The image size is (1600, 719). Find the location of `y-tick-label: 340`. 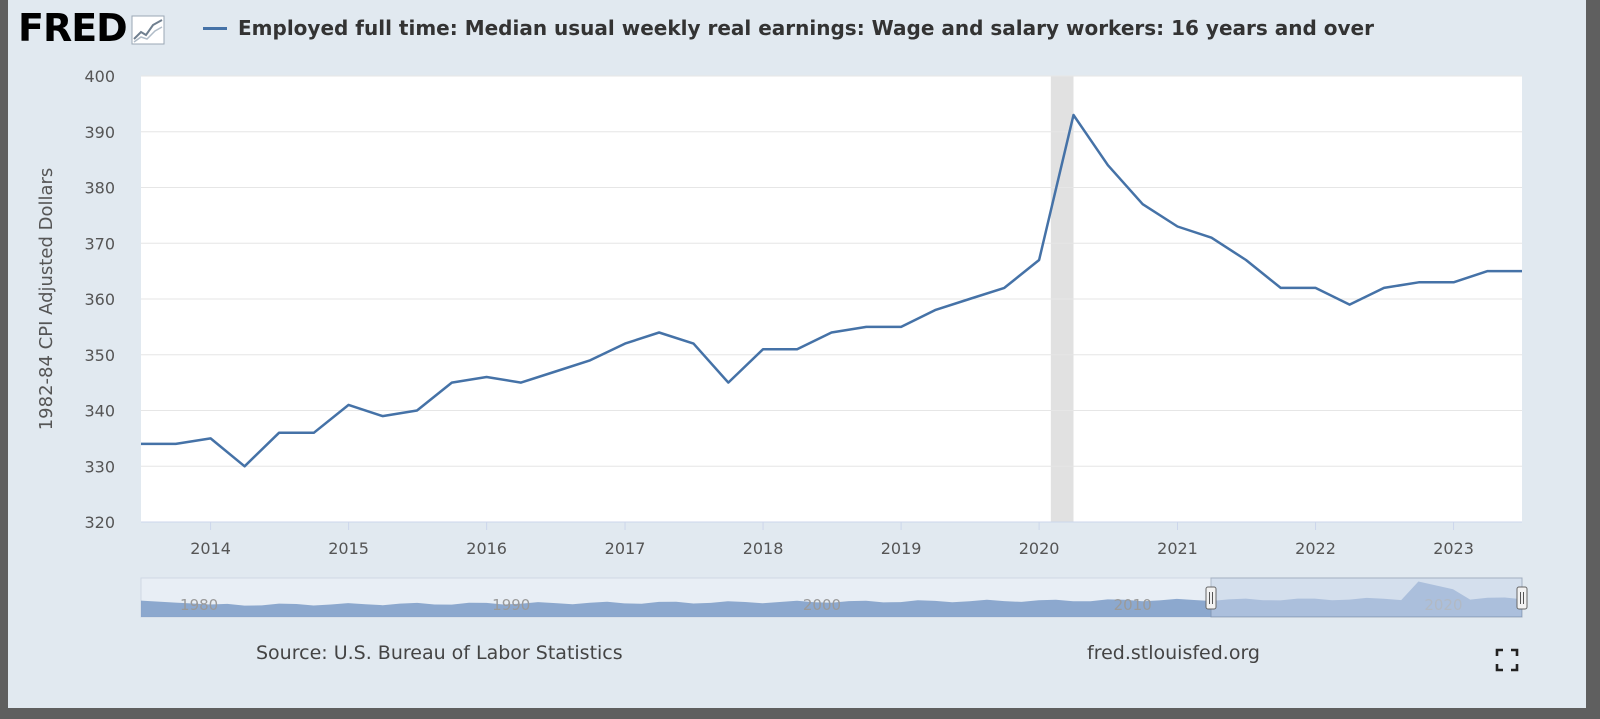

y-tick-label: 340 is located at coordinates (99, 411).